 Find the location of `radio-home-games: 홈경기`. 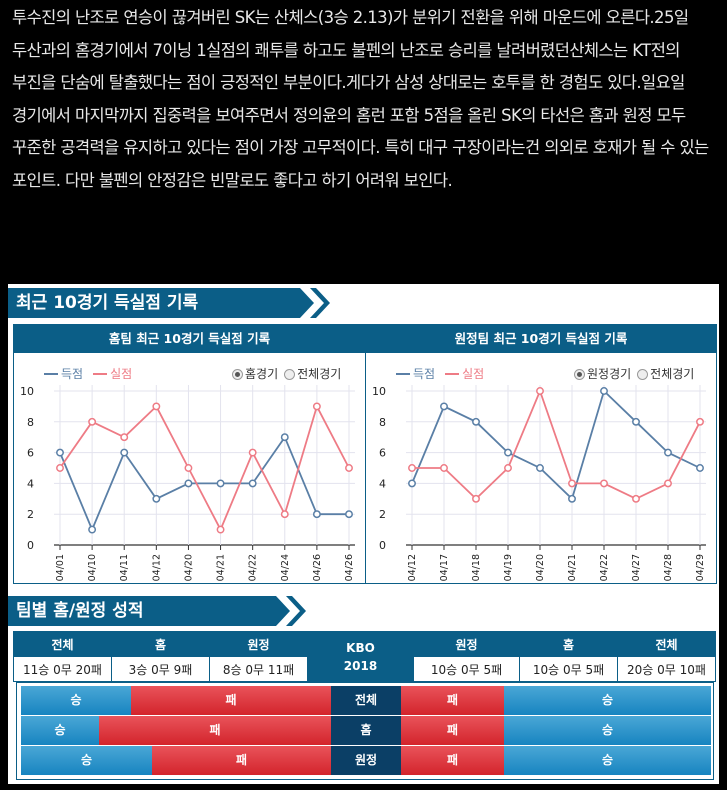

radio-home-games: 홈경기 is located at coordinates (255, 373).